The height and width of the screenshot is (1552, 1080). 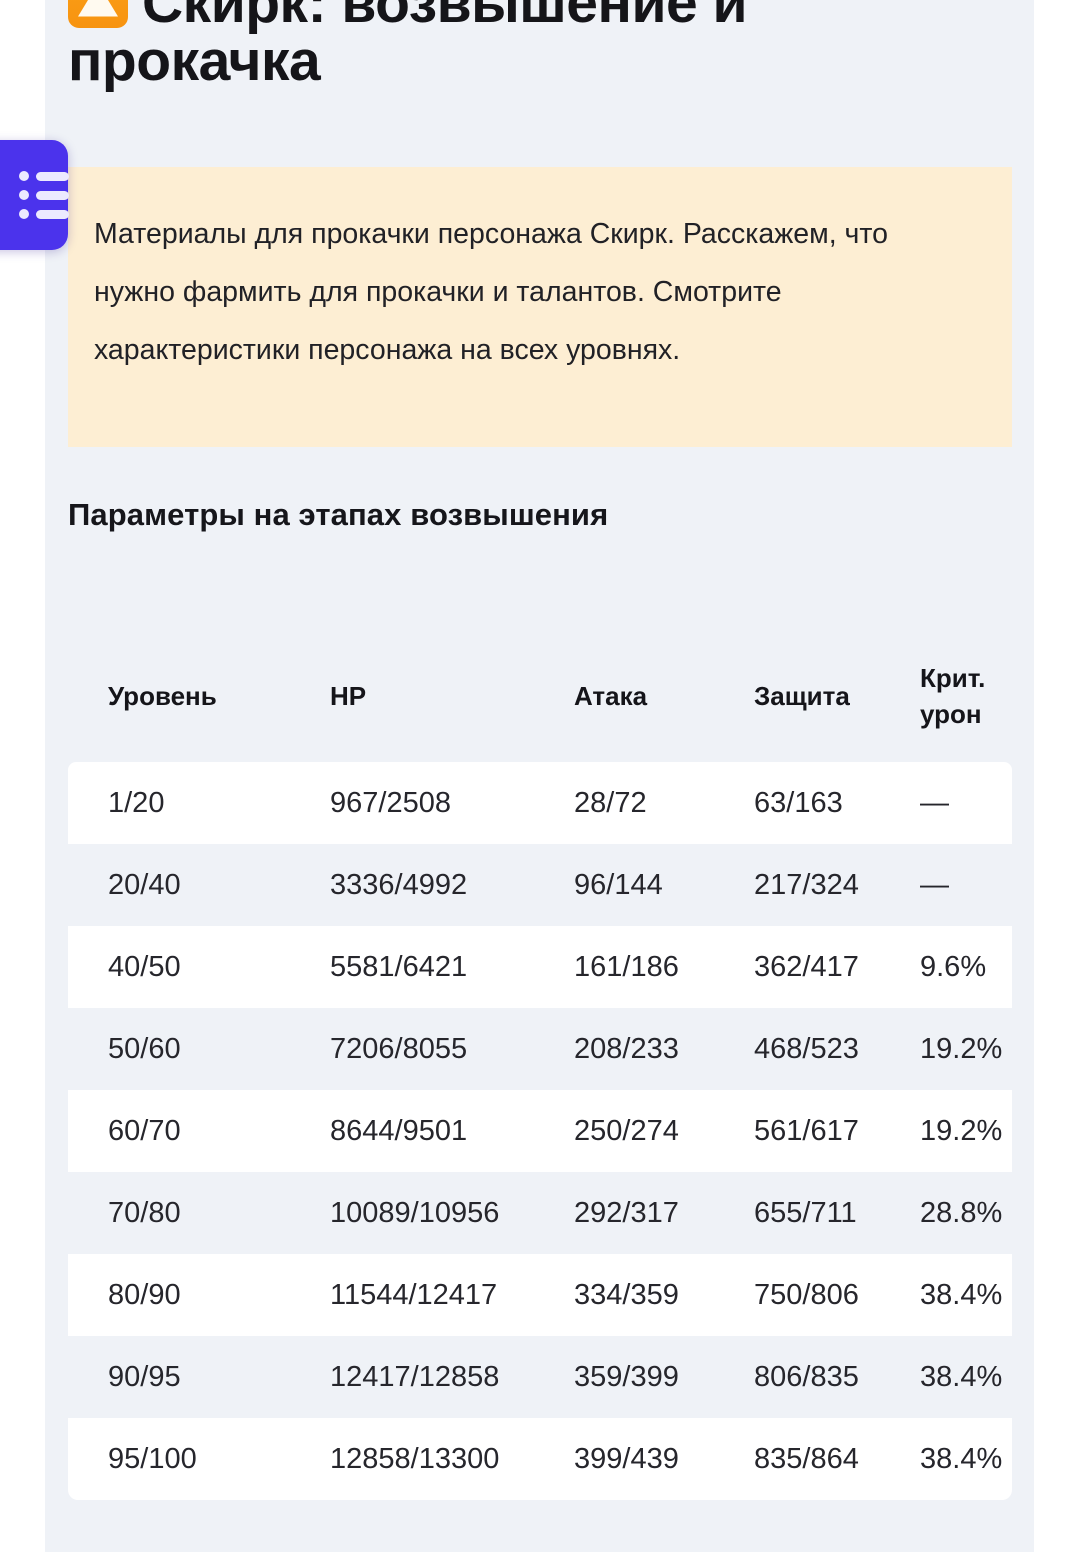 I want to click on cell-hp: 10089/10956, so click(x=415, y=1212).